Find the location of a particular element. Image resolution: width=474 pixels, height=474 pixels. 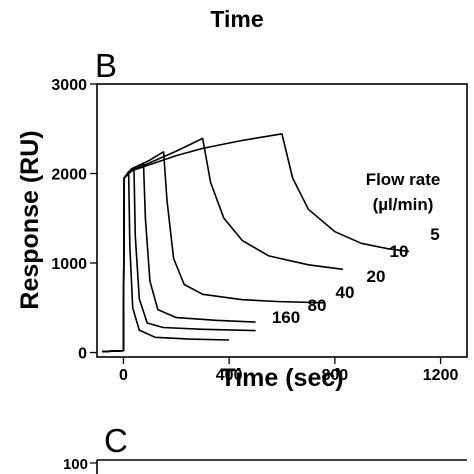

series-label-20: 20 is located at coordinates (376, 276).